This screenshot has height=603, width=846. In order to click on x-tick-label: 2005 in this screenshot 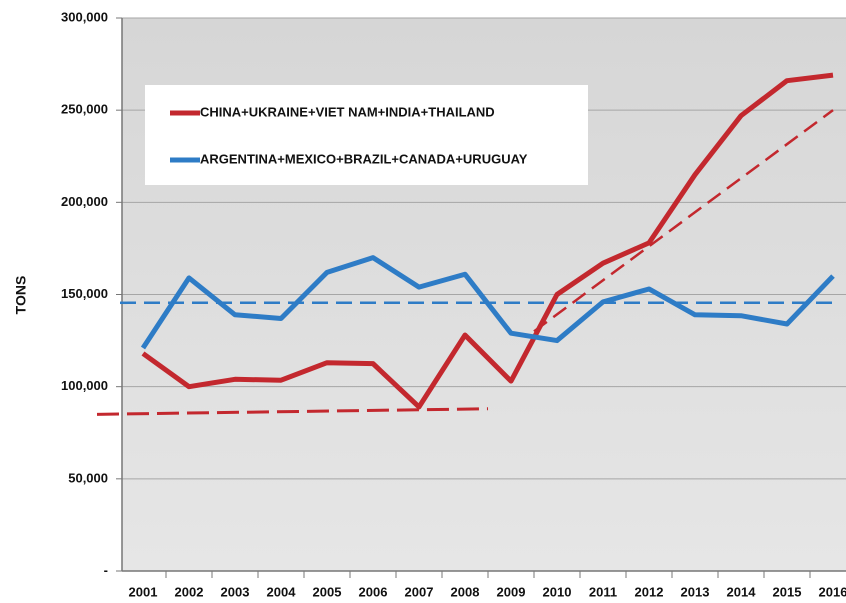, I will do `click(327, 591)`.